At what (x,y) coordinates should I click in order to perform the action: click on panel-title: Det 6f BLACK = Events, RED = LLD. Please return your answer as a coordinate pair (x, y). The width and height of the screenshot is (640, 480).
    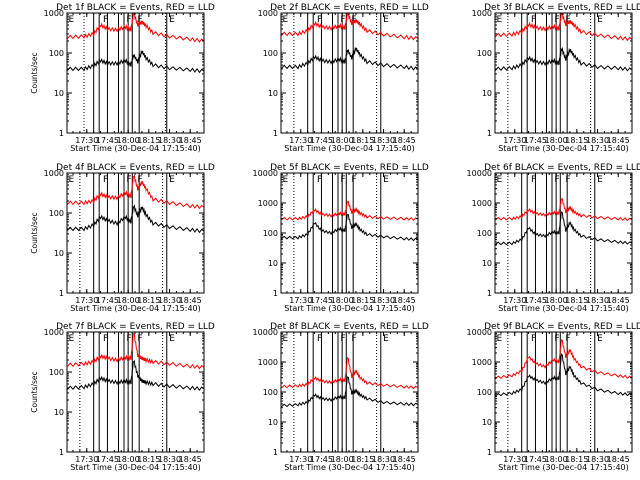
    Looking at the image, I should click on (562, 168).